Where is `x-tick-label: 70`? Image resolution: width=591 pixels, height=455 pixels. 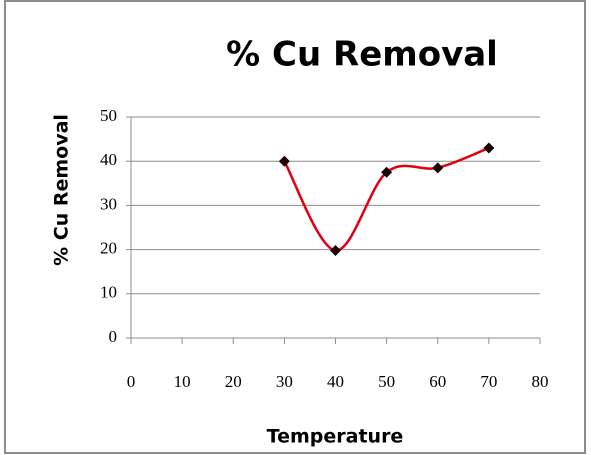 x-tick-label: 70 is located at coordinates (488, 381).